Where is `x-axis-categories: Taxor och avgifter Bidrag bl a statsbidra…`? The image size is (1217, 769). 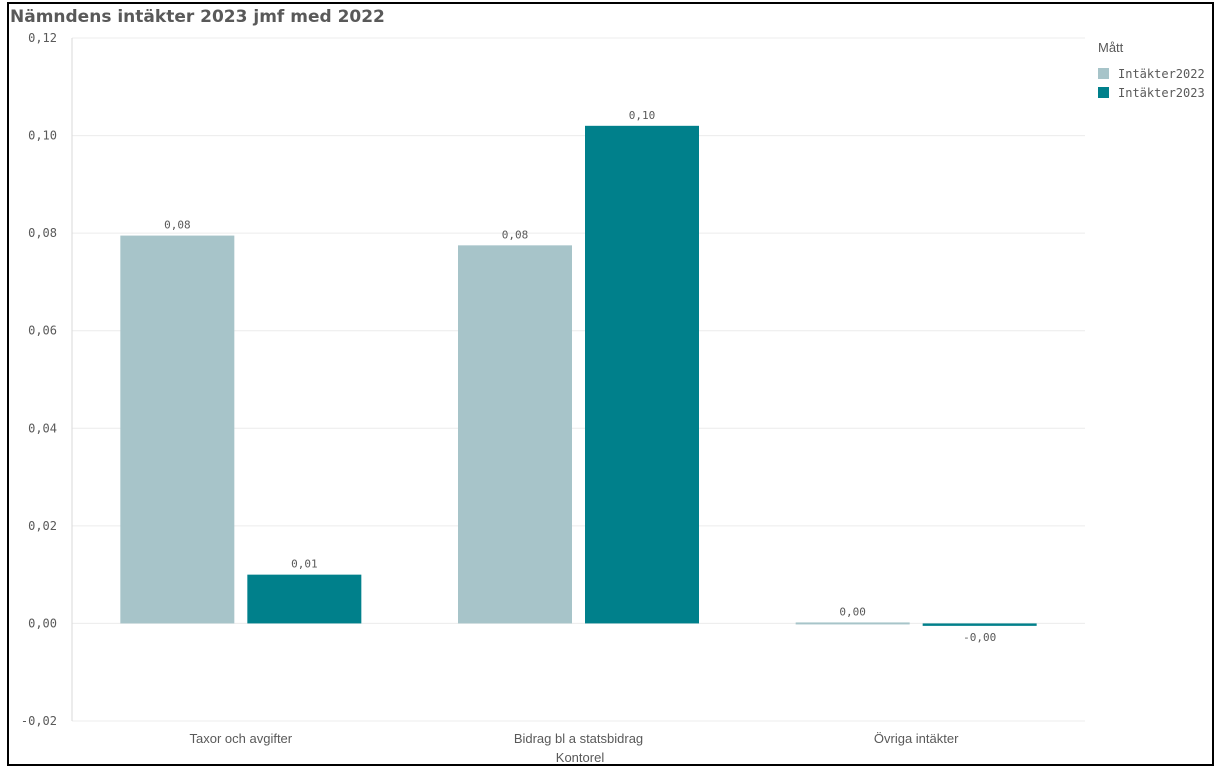 x-axis-categories: Taxor och avgifter Bidrag bl a statsbidra… is located at coordinates (575, 738).